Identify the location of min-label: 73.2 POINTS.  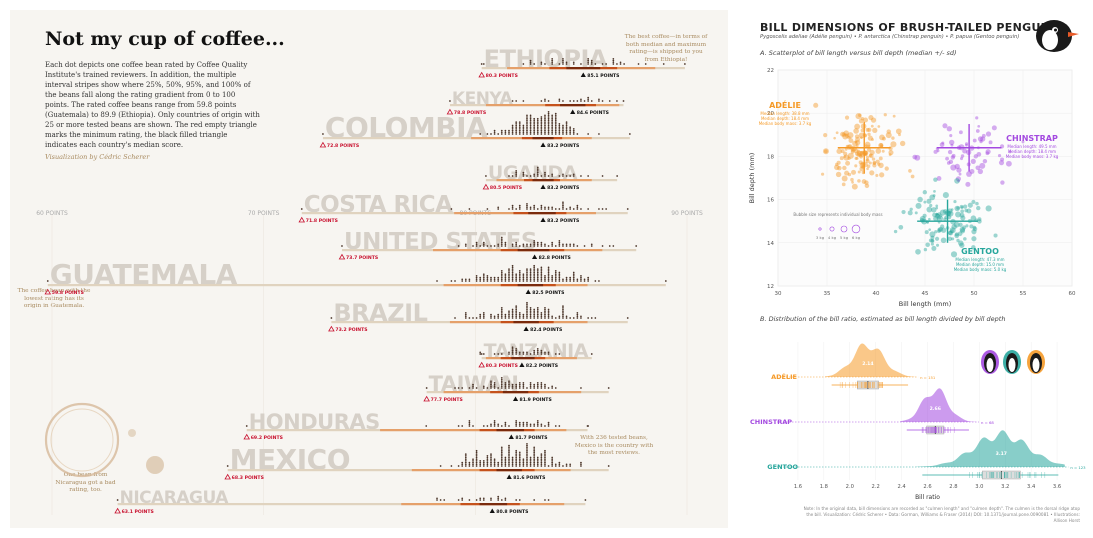
(351, 330).